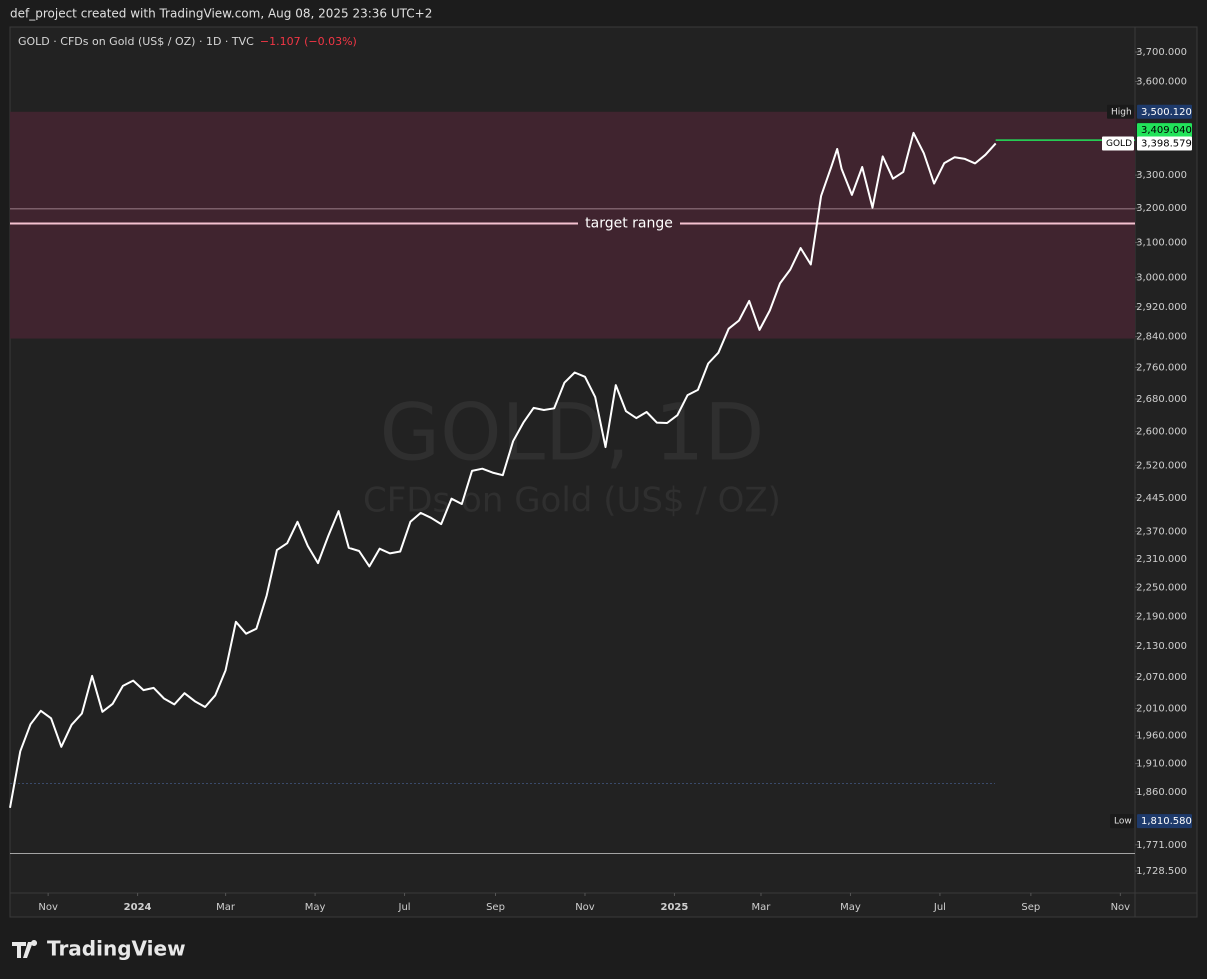 The width and height of the screenshot is (1207, 979). Describe the element at coordinates (138, 907) in the screenshot. I see `x-tick-label: 2024` at that location.